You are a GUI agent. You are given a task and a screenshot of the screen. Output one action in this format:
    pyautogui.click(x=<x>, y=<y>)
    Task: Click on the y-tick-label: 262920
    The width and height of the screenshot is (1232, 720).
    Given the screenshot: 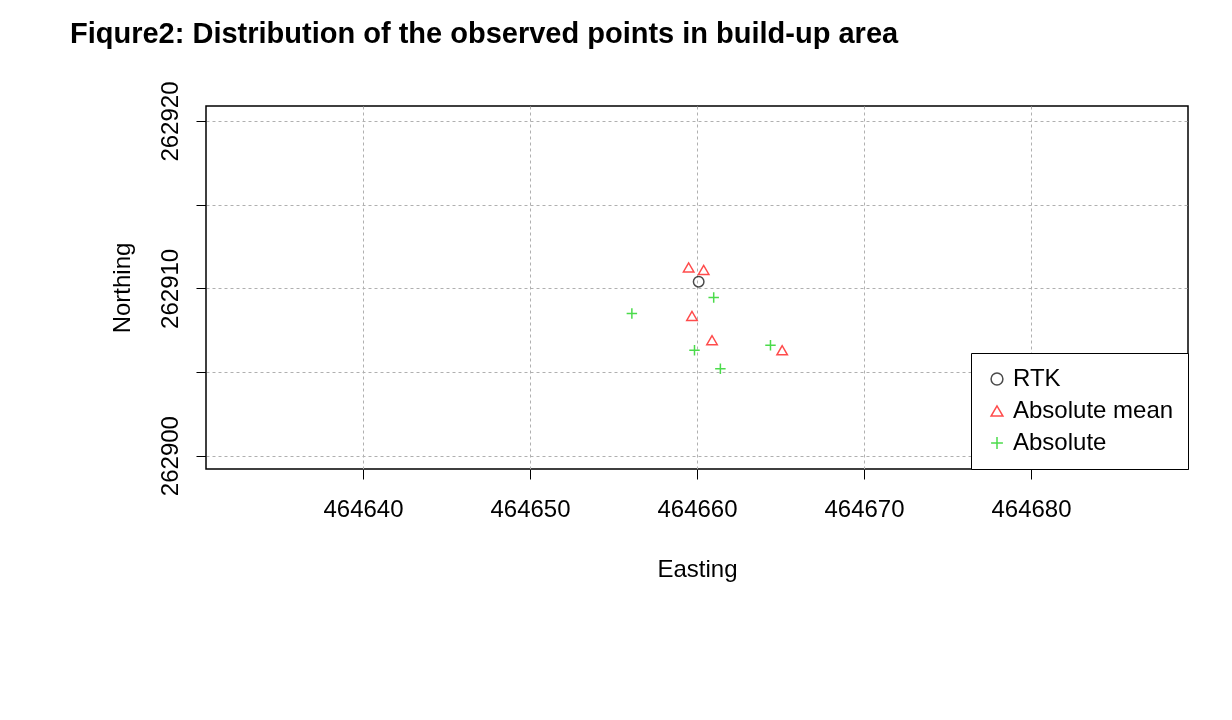 What is the action you would take?
    pyautogui.click(x=169, y=121)
    